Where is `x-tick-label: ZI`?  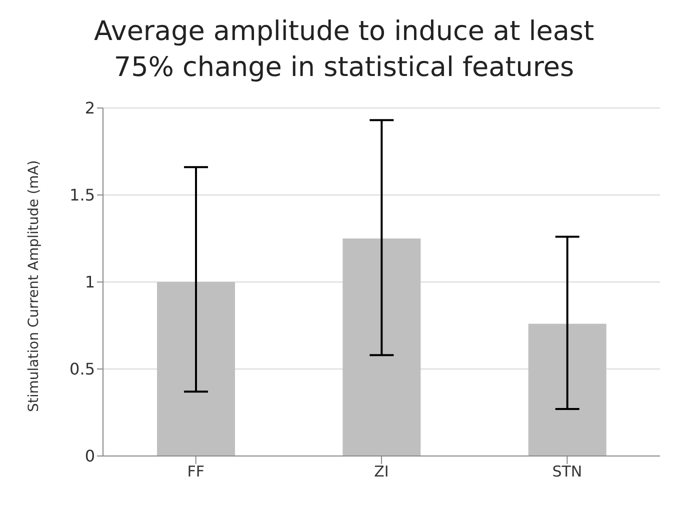
x-tick-label: ZI is located at coordinates (381, 471).